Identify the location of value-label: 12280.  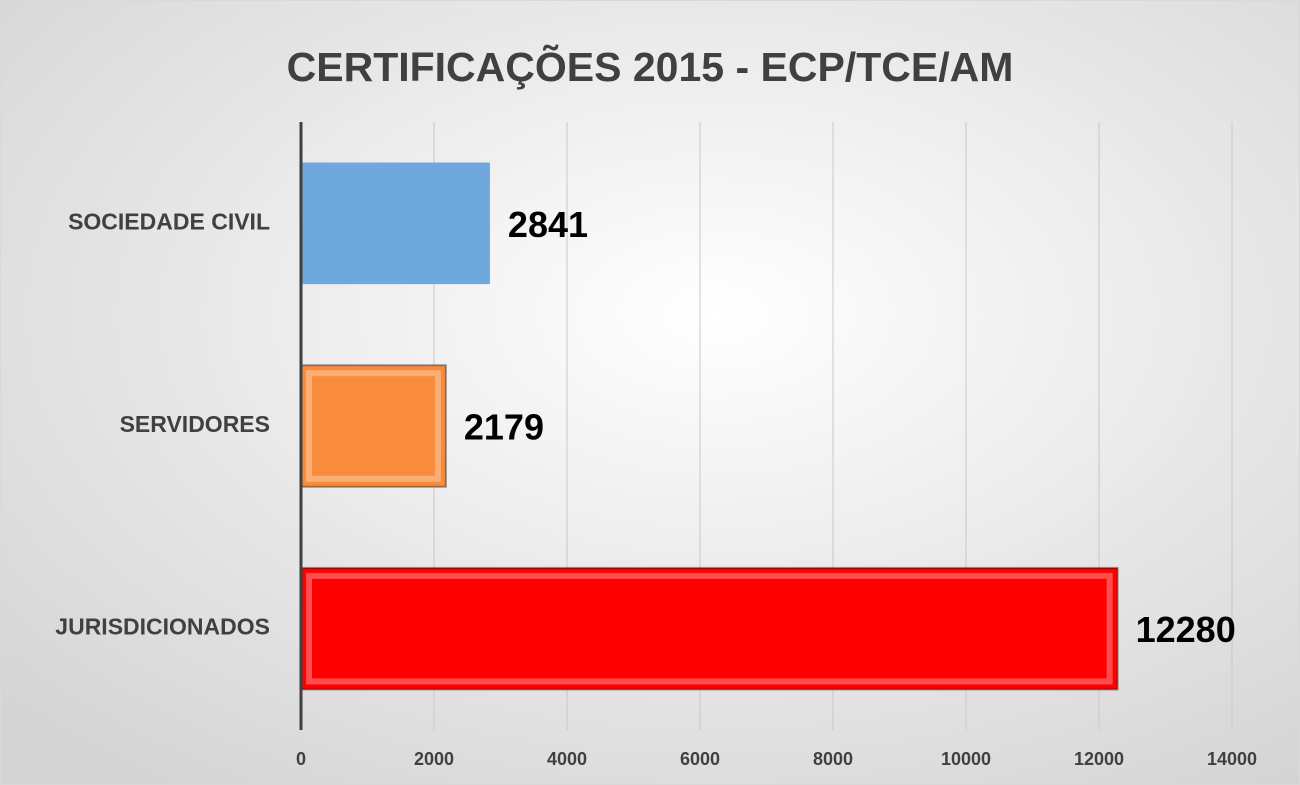
(1186, 629).